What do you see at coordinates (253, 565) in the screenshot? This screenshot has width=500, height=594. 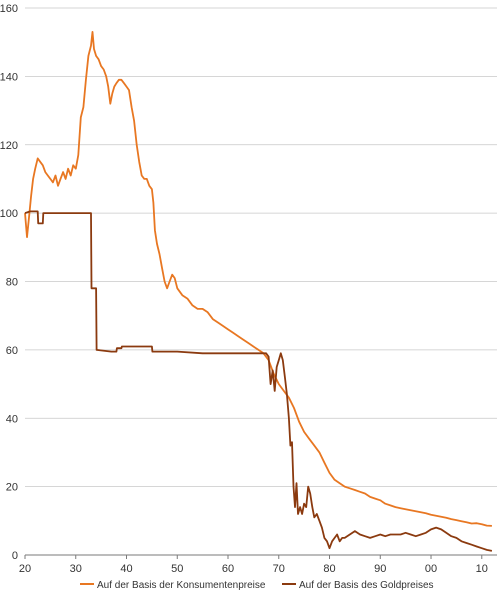 I see `x-axis-tick-labels: 20 30 40 50 60 70 80 90 00 10` at bounding box center [253, 565].